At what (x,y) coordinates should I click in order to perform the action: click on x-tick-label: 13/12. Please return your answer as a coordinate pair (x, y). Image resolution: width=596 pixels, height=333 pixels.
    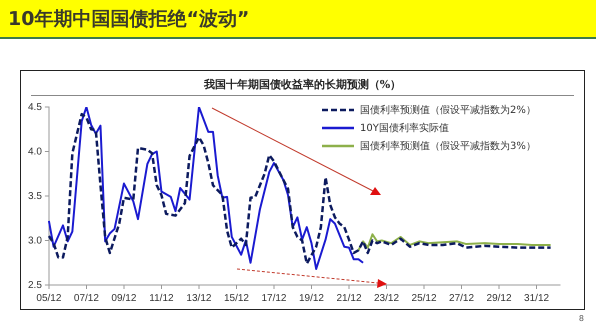
    Looking at the image, I should click on (199, 298).